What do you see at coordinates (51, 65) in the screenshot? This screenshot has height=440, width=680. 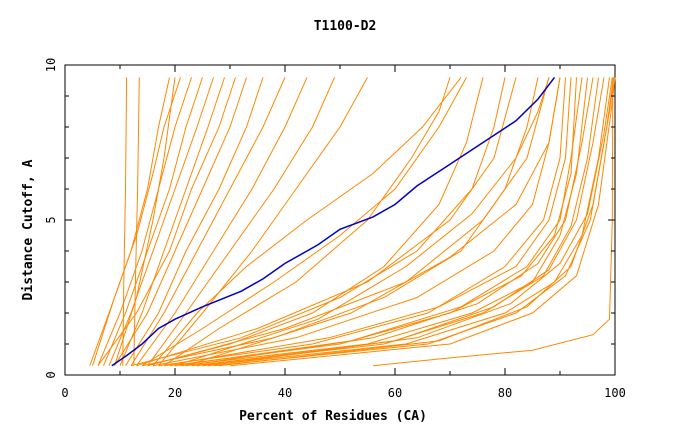 I see `y-tick-label: 10` at bounding box center [51, 65].